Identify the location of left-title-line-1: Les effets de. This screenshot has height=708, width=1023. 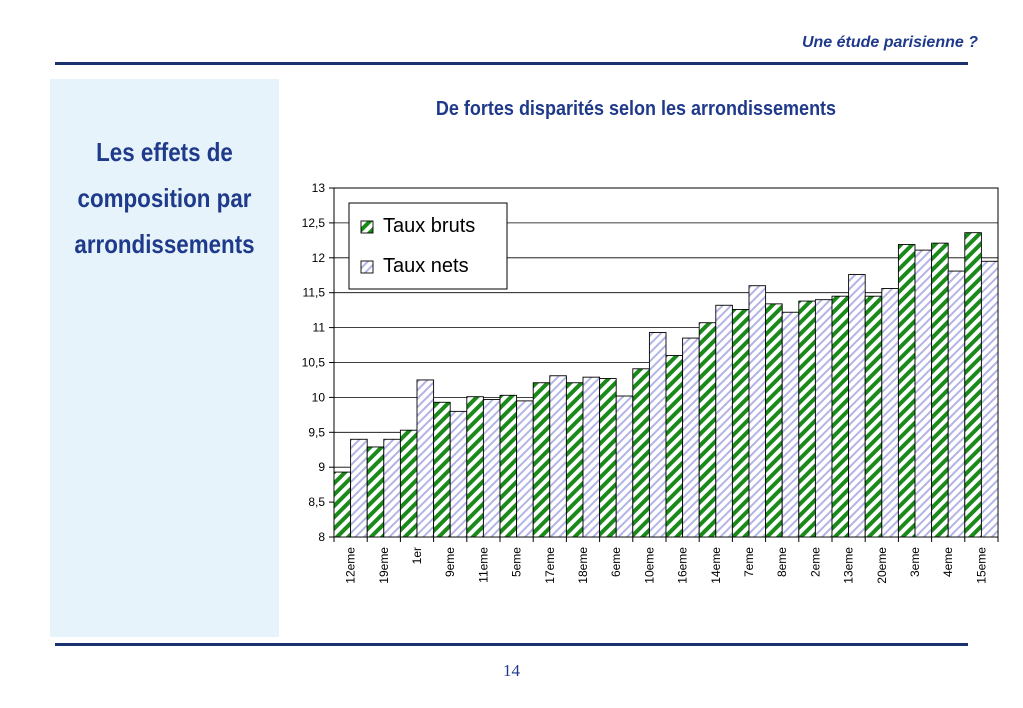
(164, 152).